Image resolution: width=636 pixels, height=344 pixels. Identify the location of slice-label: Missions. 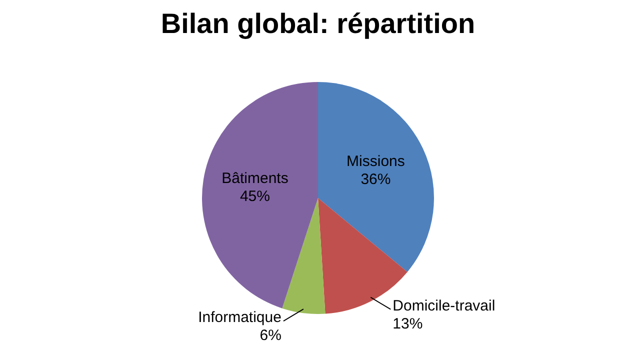
(375, 161).